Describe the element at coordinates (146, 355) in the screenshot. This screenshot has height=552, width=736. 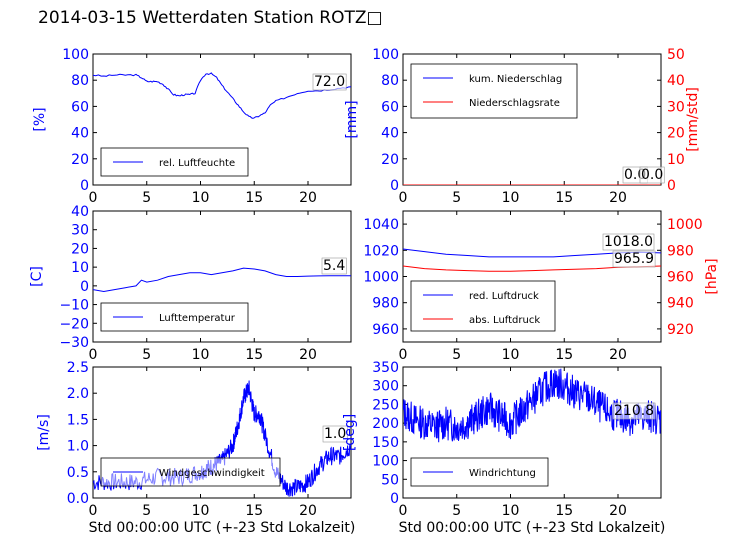
I see `temperature-xtick-label: 5` at that location.